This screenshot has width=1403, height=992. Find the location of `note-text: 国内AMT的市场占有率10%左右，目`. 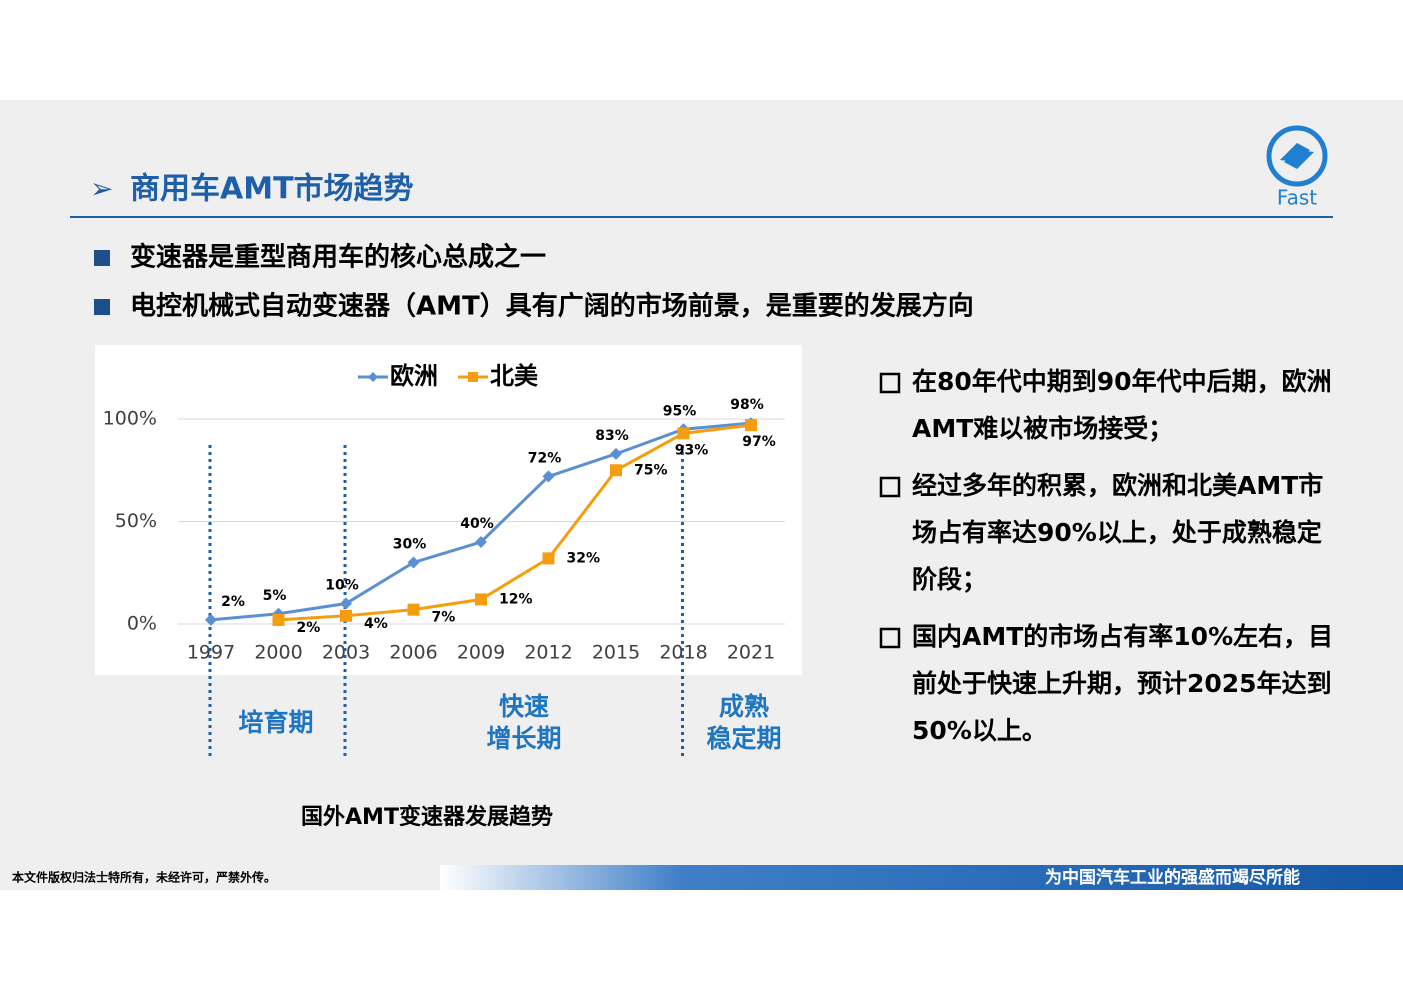

note-text: 国内AMT的市场占有率10%左右，目 is located at coordinates (1122, 636).